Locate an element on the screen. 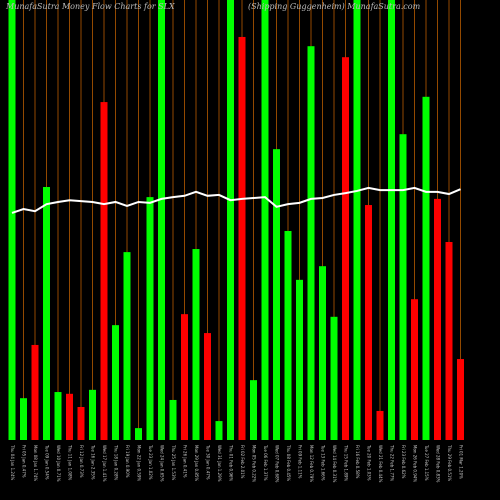 Image resolution: width=500 pixels, height=500 pixels. x-tick-label: Thu 29 Feb 0.51% is located at coordinates (449, 462).